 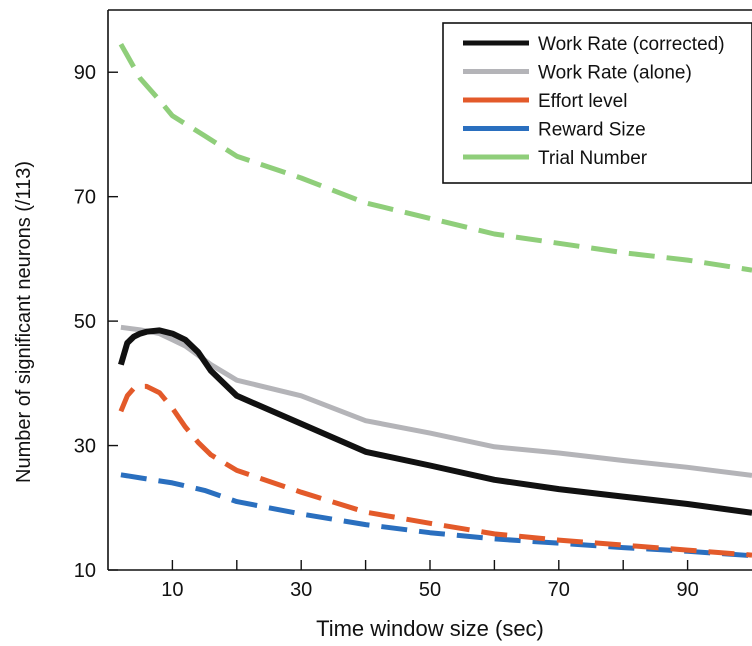 What do you see at coordinates (615, 73) in the screenshot?
I see `legend-label: Work Rate (alone)` at bounding box center [615, 73].